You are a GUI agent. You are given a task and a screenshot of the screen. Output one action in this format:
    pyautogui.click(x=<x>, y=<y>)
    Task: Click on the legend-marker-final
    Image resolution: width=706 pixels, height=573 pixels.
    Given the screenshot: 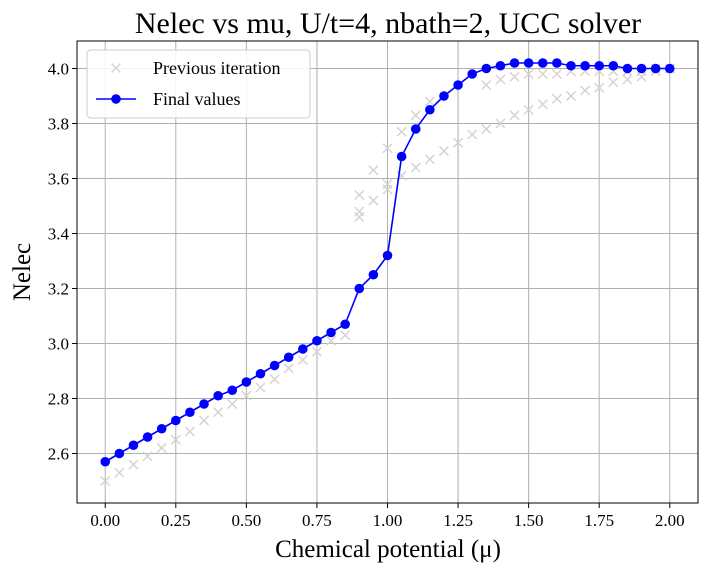 What is the action you would take?
    pyautogui.click(x=116, y=99)
    